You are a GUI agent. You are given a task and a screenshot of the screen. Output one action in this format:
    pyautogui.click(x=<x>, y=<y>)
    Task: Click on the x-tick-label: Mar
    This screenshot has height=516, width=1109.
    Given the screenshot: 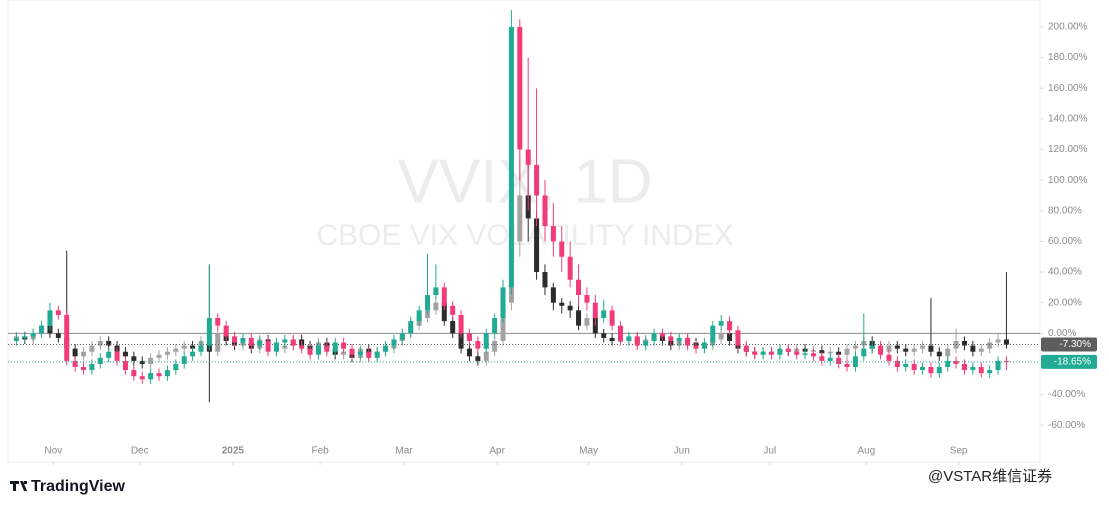 What is the action you would take?
    pyautogui.click(x=404, y=451)
    